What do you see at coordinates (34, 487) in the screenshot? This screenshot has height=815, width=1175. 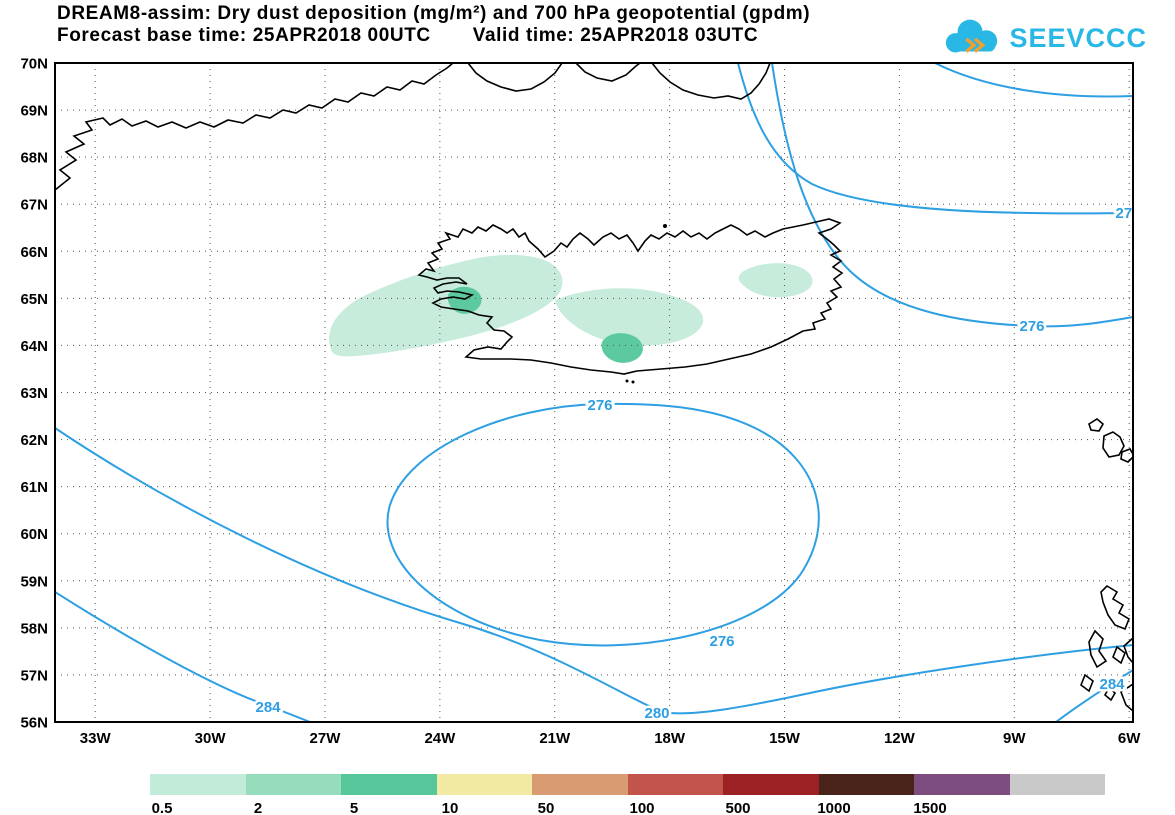 I see `lat-tick-61N: 61N` at bounding box center [34, 487].